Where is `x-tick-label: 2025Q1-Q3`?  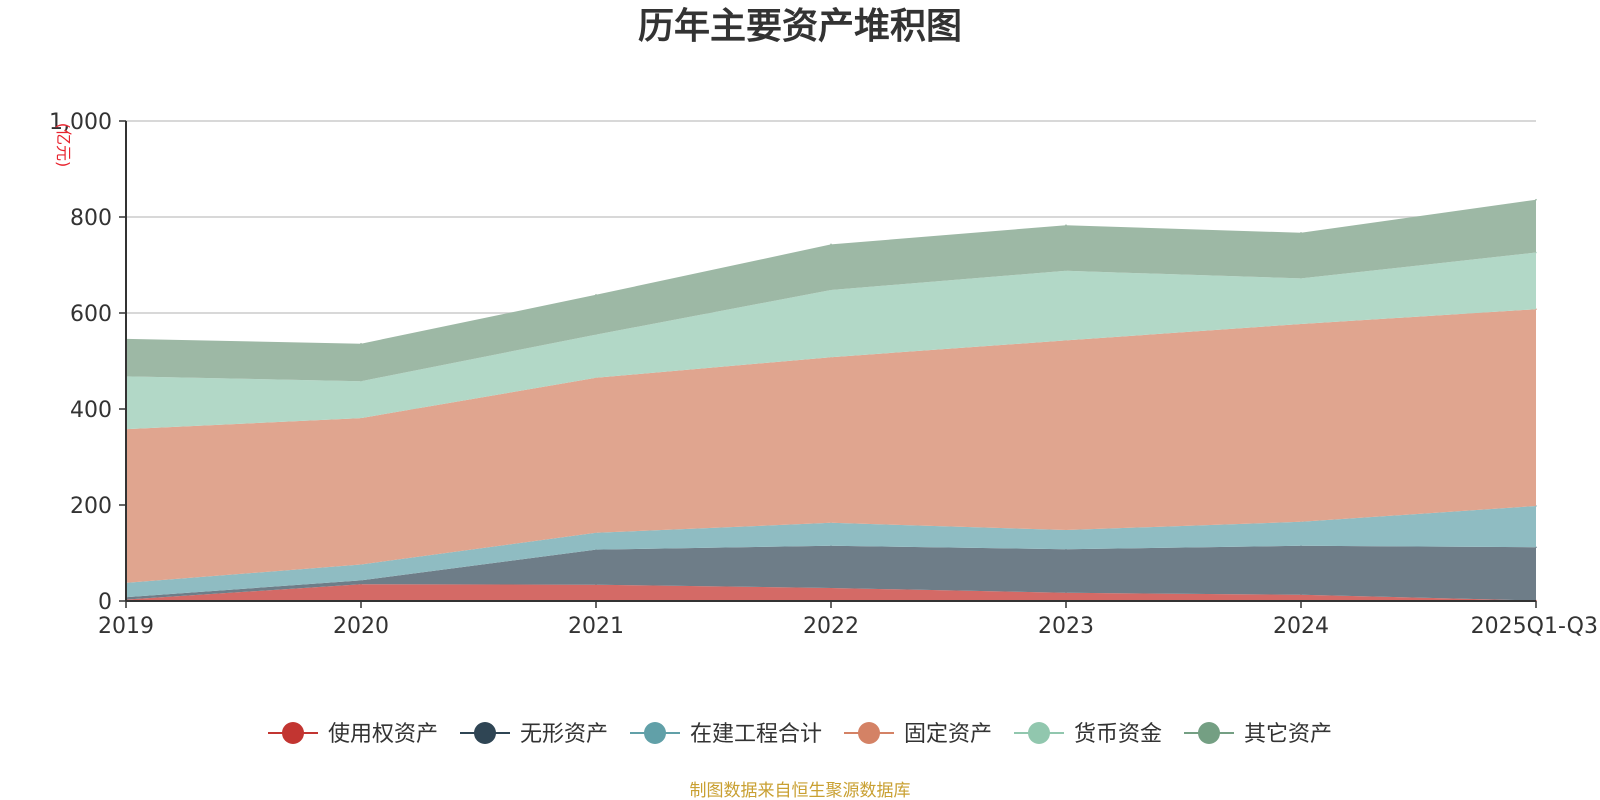 x-tick-label: 2025Q1-Q3 is located at coordinates (1534, 626).